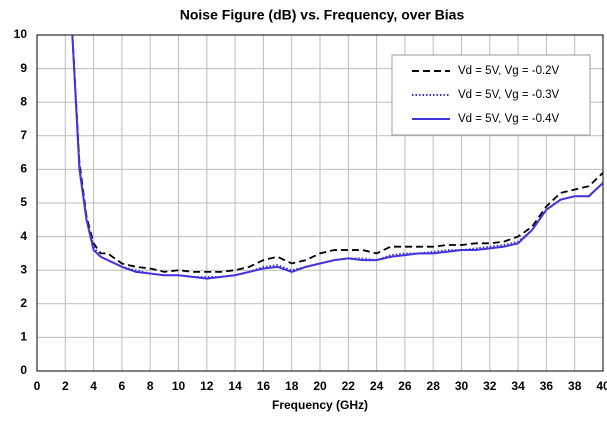 This screenshot has height=421, width=607. I want to click on y-tick-label: 6, so click(23, 169).